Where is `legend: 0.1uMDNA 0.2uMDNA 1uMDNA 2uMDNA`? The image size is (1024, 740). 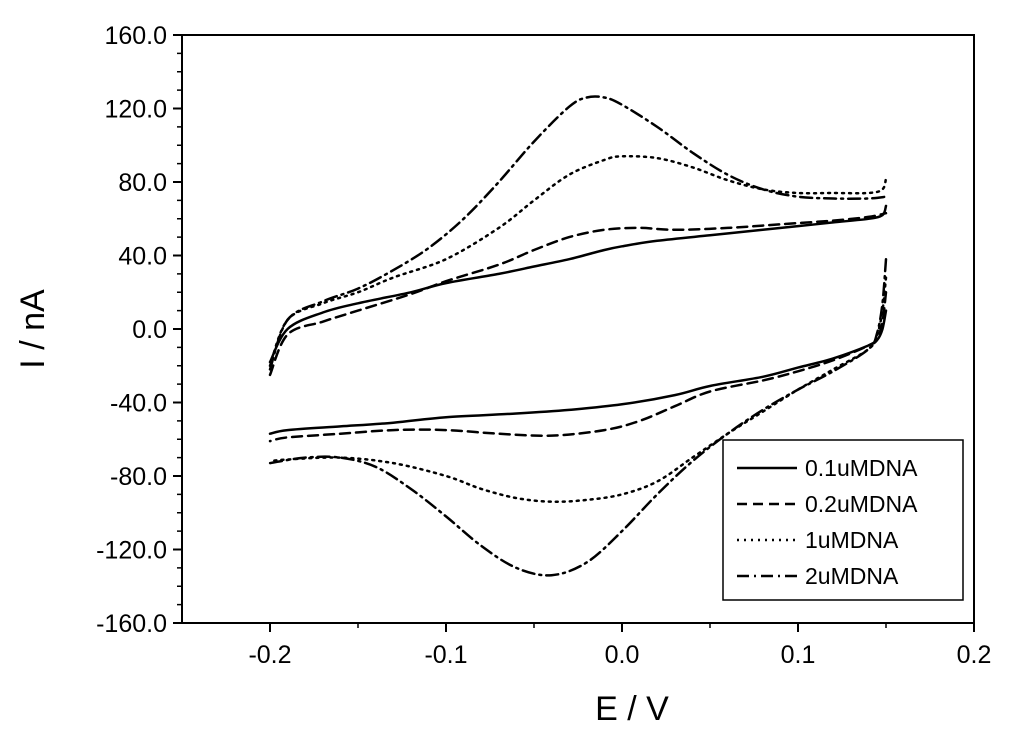 legend: 0.1uMDNA 0.2uMDNA 1uMDNA 2uMDNA is located at coordinates (843, 520).